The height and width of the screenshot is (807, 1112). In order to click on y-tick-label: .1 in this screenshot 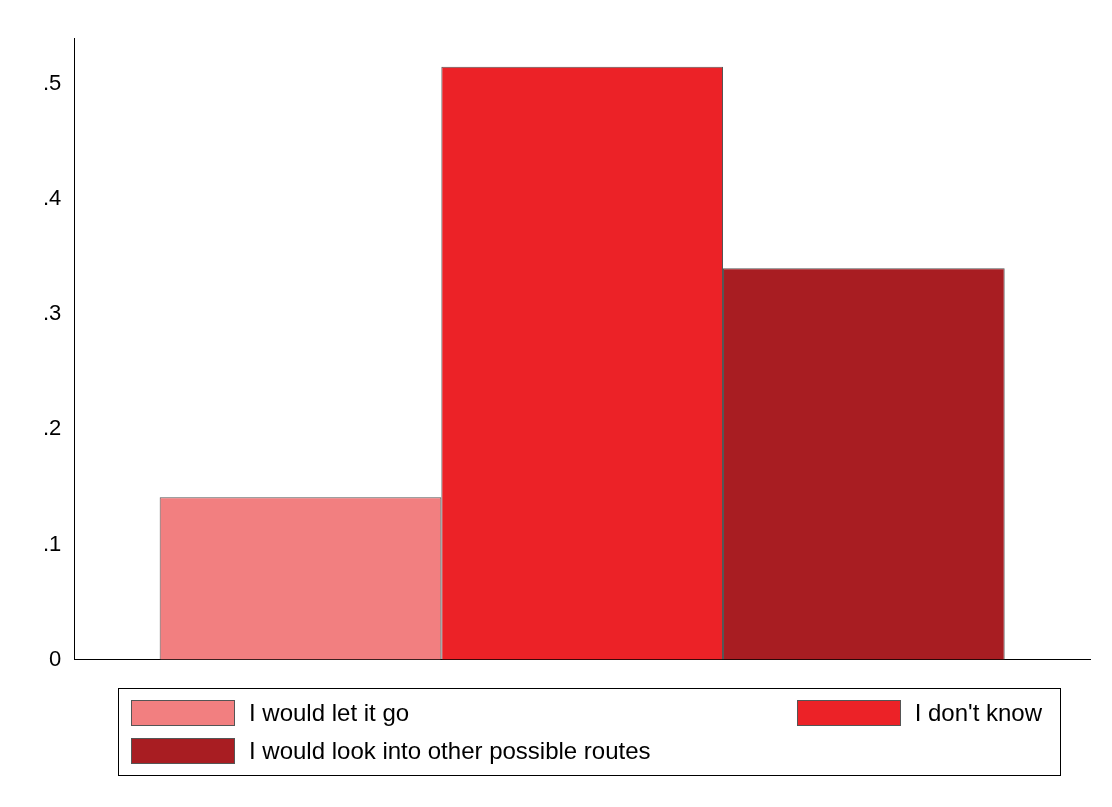, I will do `click(52, 543)`.